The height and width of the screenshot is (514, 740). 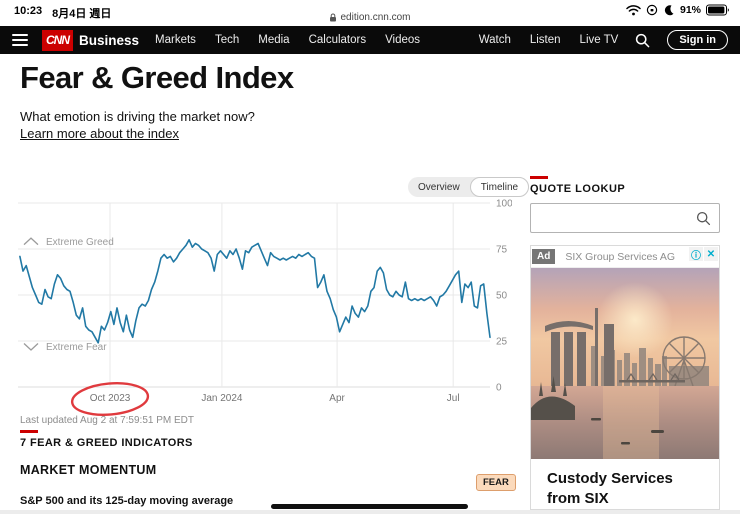 I want to click on status-left: 10:23 8月4日 週日, so click(x=62, y=13).